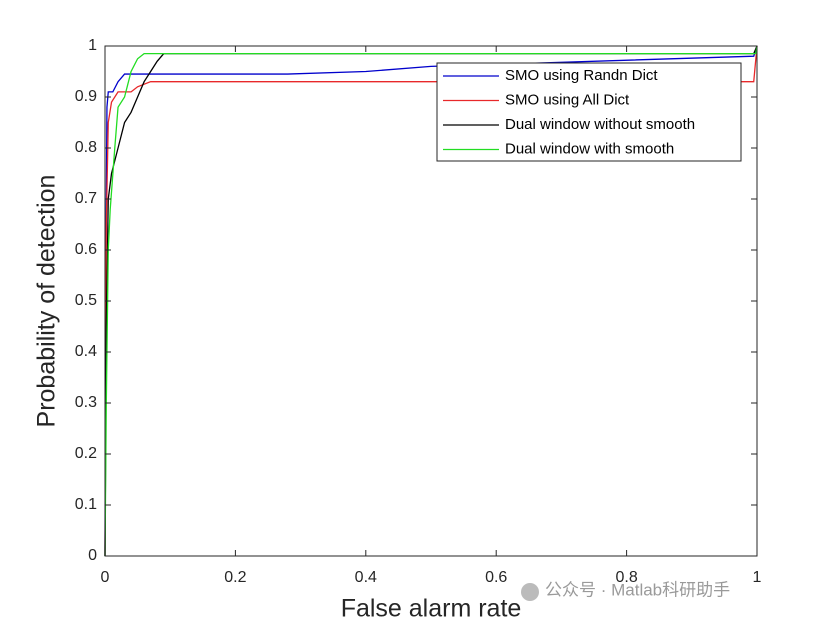 The height and width of the screenshot is (628, 832). What do you see at coordinates (86, 453) in the screenshot?
I see `y-tick-label: 0.2` at bounding box center [86, 453].